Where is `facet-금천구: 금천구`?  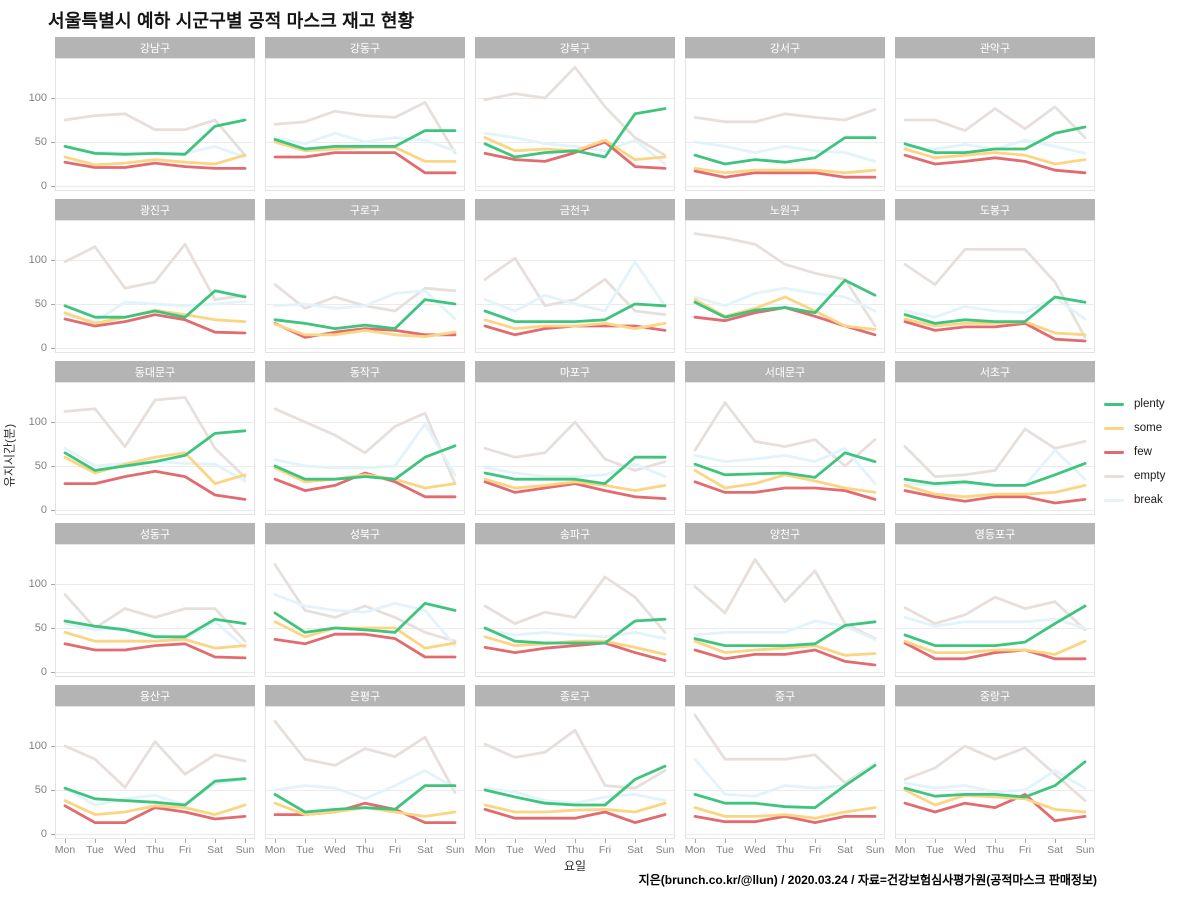 facet-금천구: 금천구 is located at coordinates (575, 276).